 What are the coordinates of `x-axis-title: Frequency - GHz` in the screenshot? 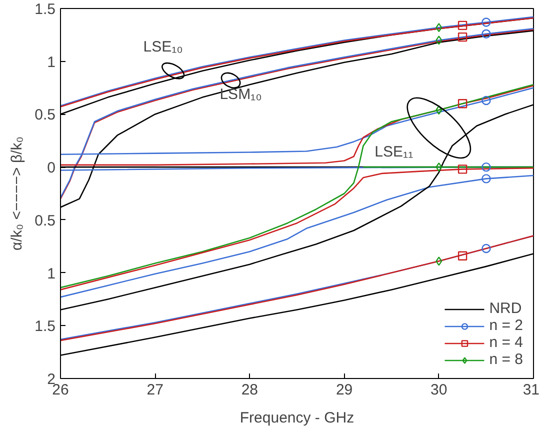 It's located at (297, 418).